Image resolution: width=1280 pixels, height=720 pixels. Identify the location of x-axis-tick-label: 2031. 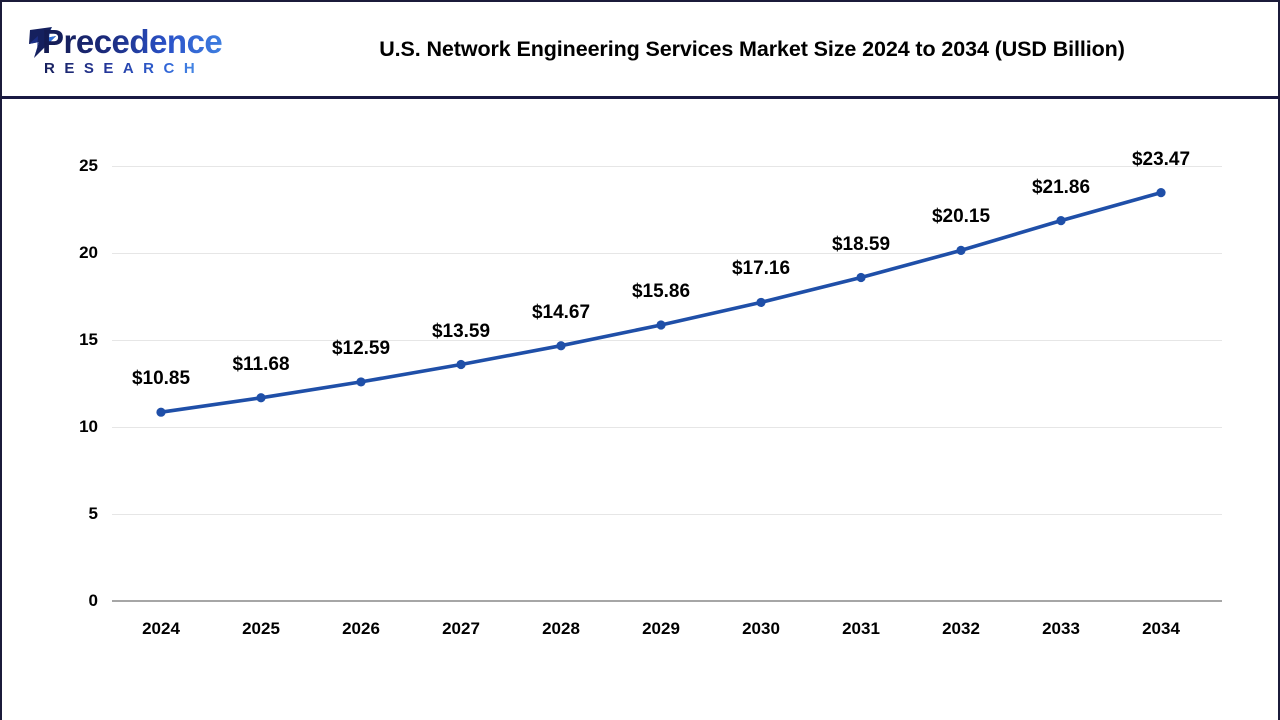
(861, 628).